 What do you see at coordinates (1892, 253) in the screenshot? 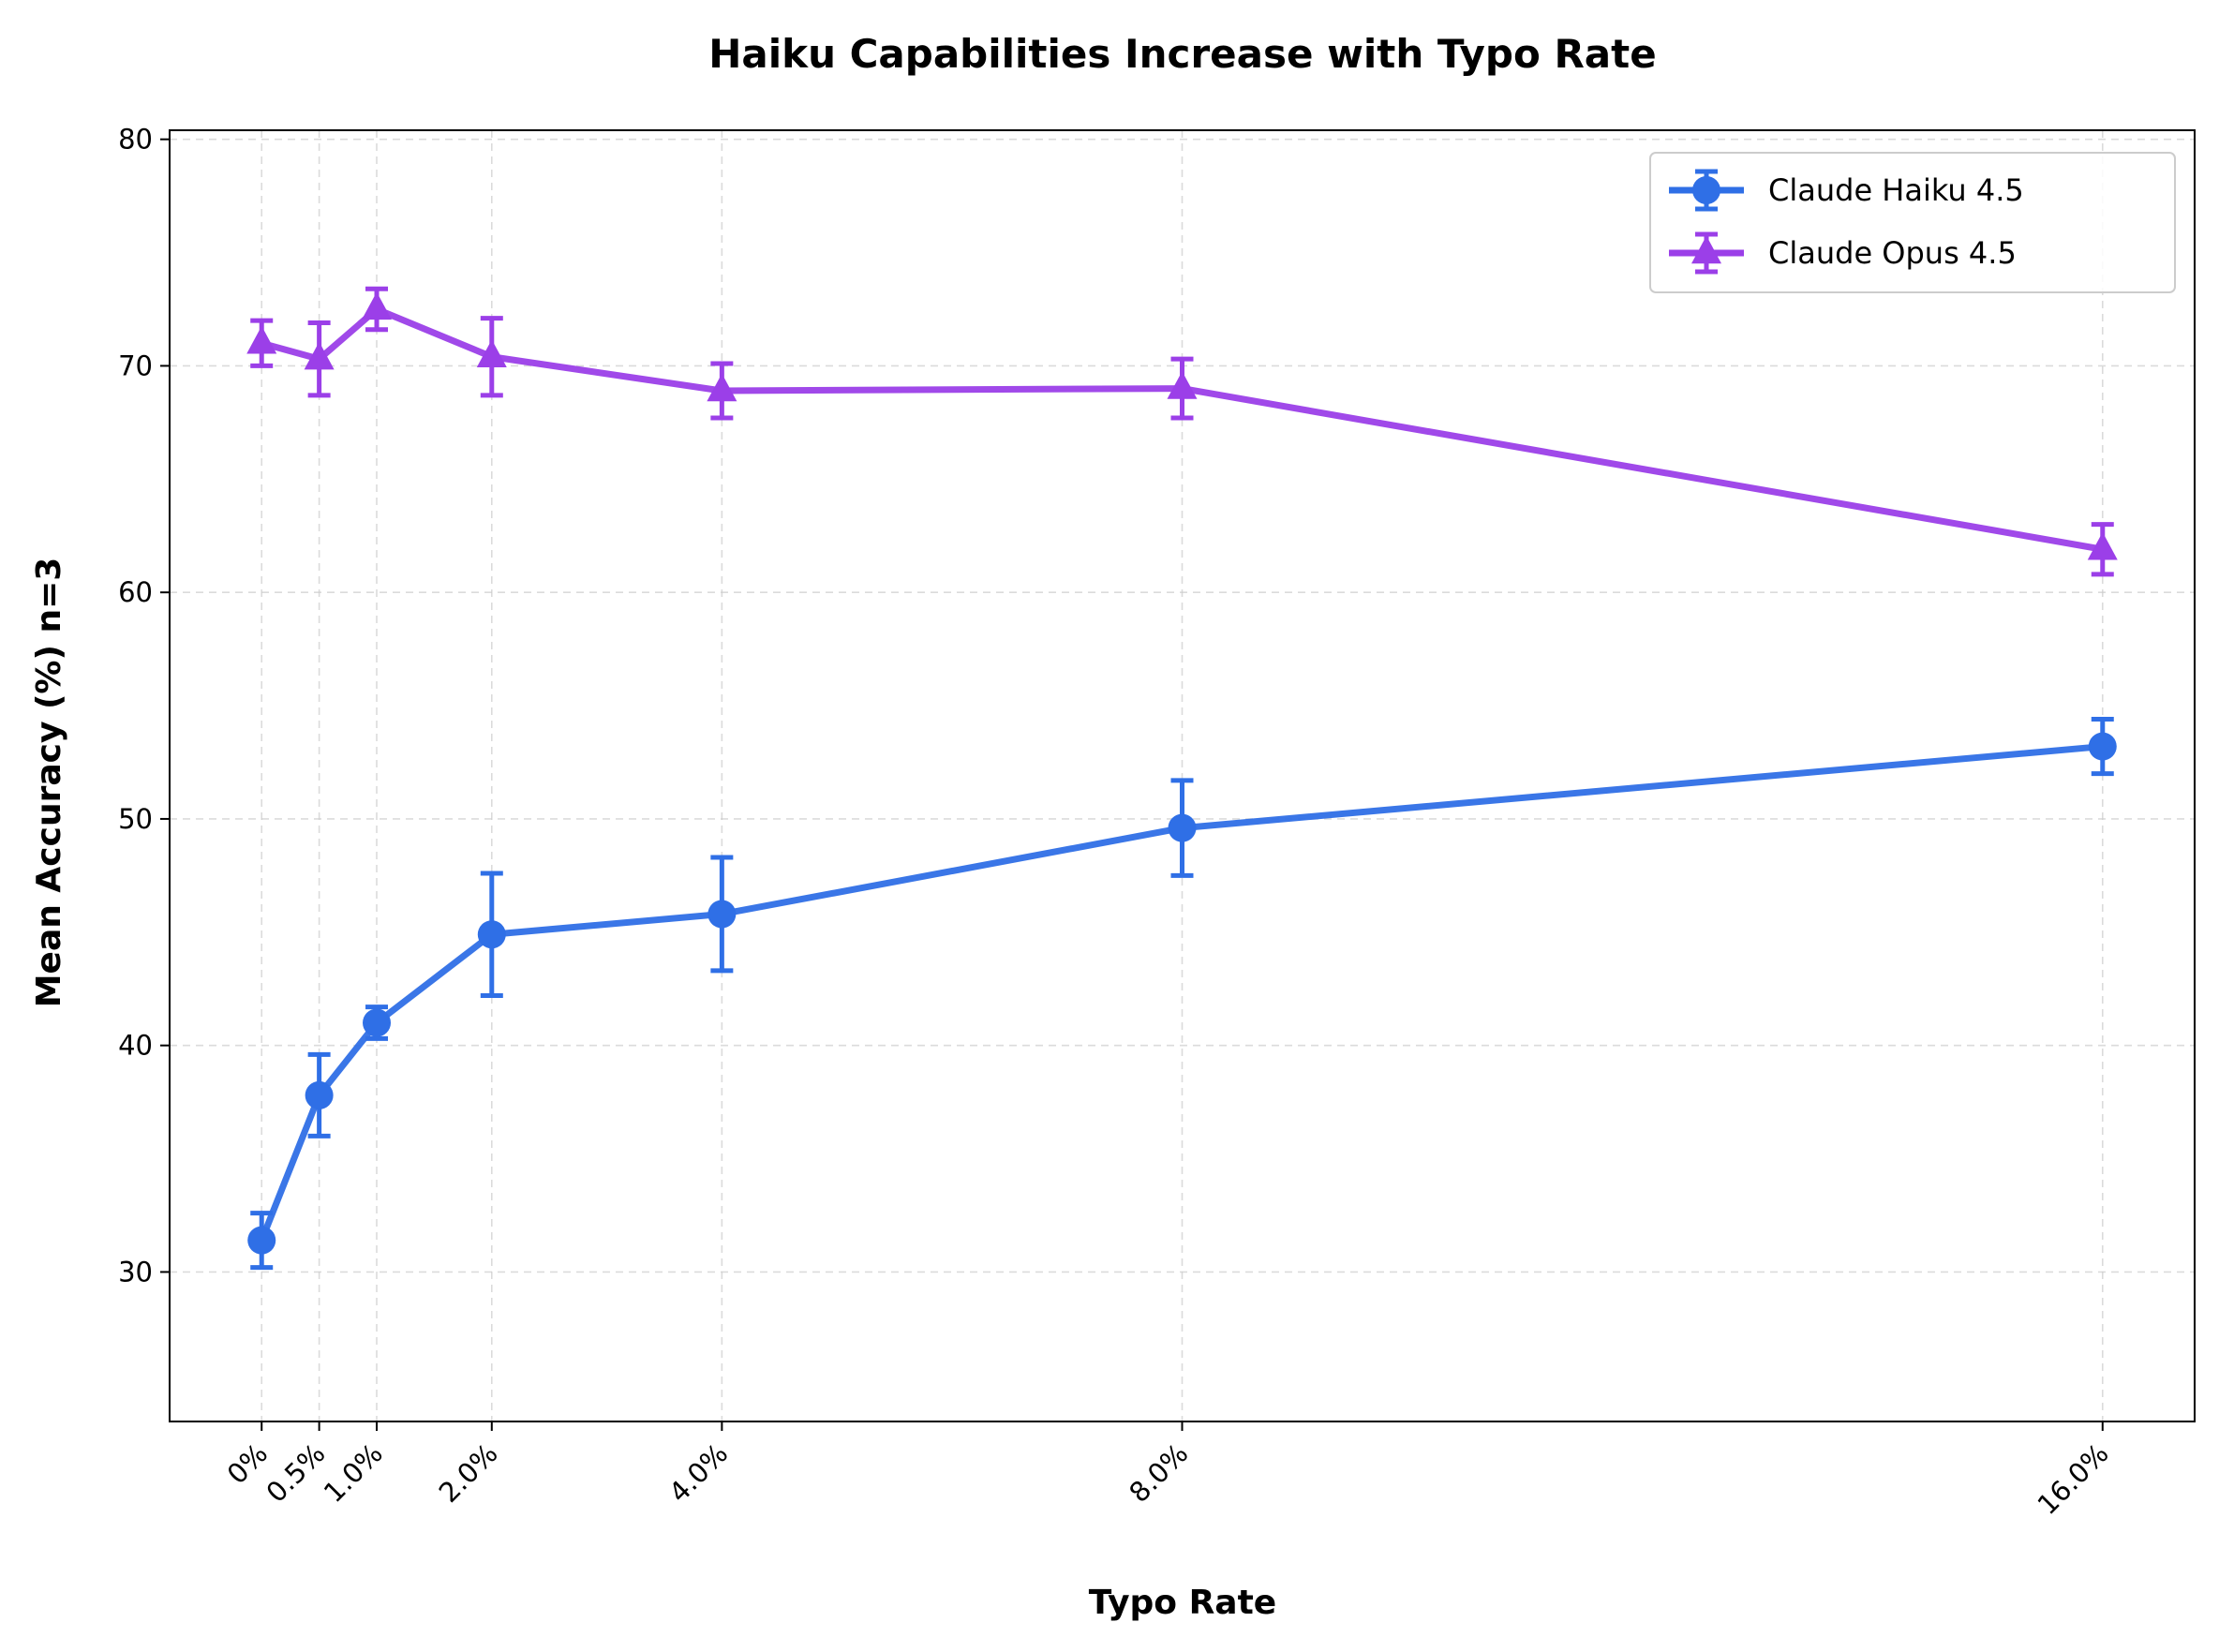
I see `legend-label: Claude Opus 4.5` at bounding box center [1892, 253].